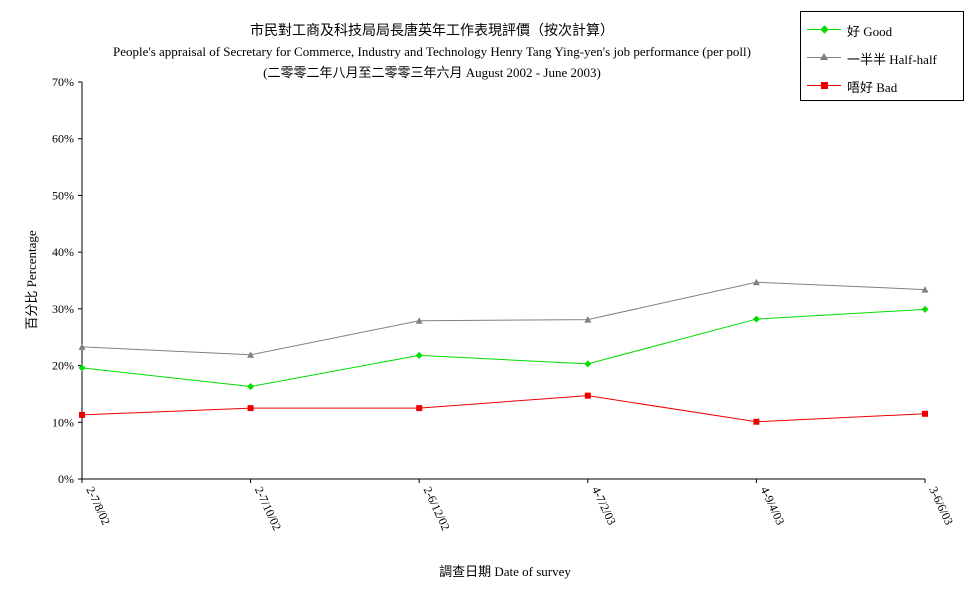  Describe the element at coordinates (268, 508) in the screenshot. I see `x-tick-label: 2-7/10/02` at that location.